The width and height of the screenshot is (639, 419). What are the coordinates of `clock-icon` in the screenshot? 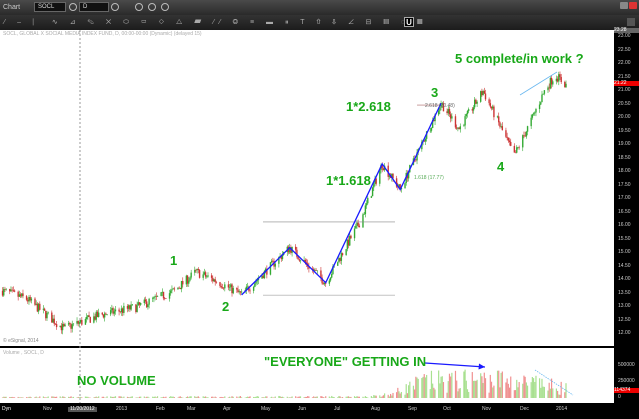 It's located at (115, 7).